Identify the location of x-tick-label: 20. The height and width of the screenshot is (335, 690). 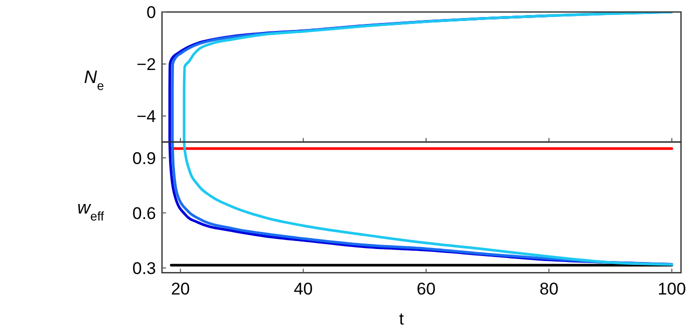
(180, 289).